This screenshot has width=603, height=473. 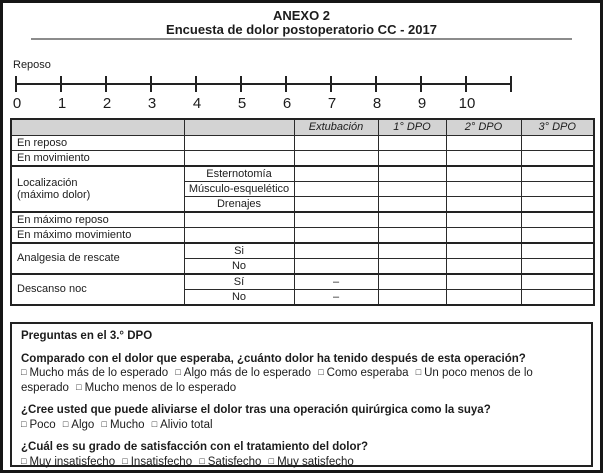 I want to click on table-row-localizacion-esternotomia: Localización (máximo dolor) Esternotomía, so click(x=302, y=189).